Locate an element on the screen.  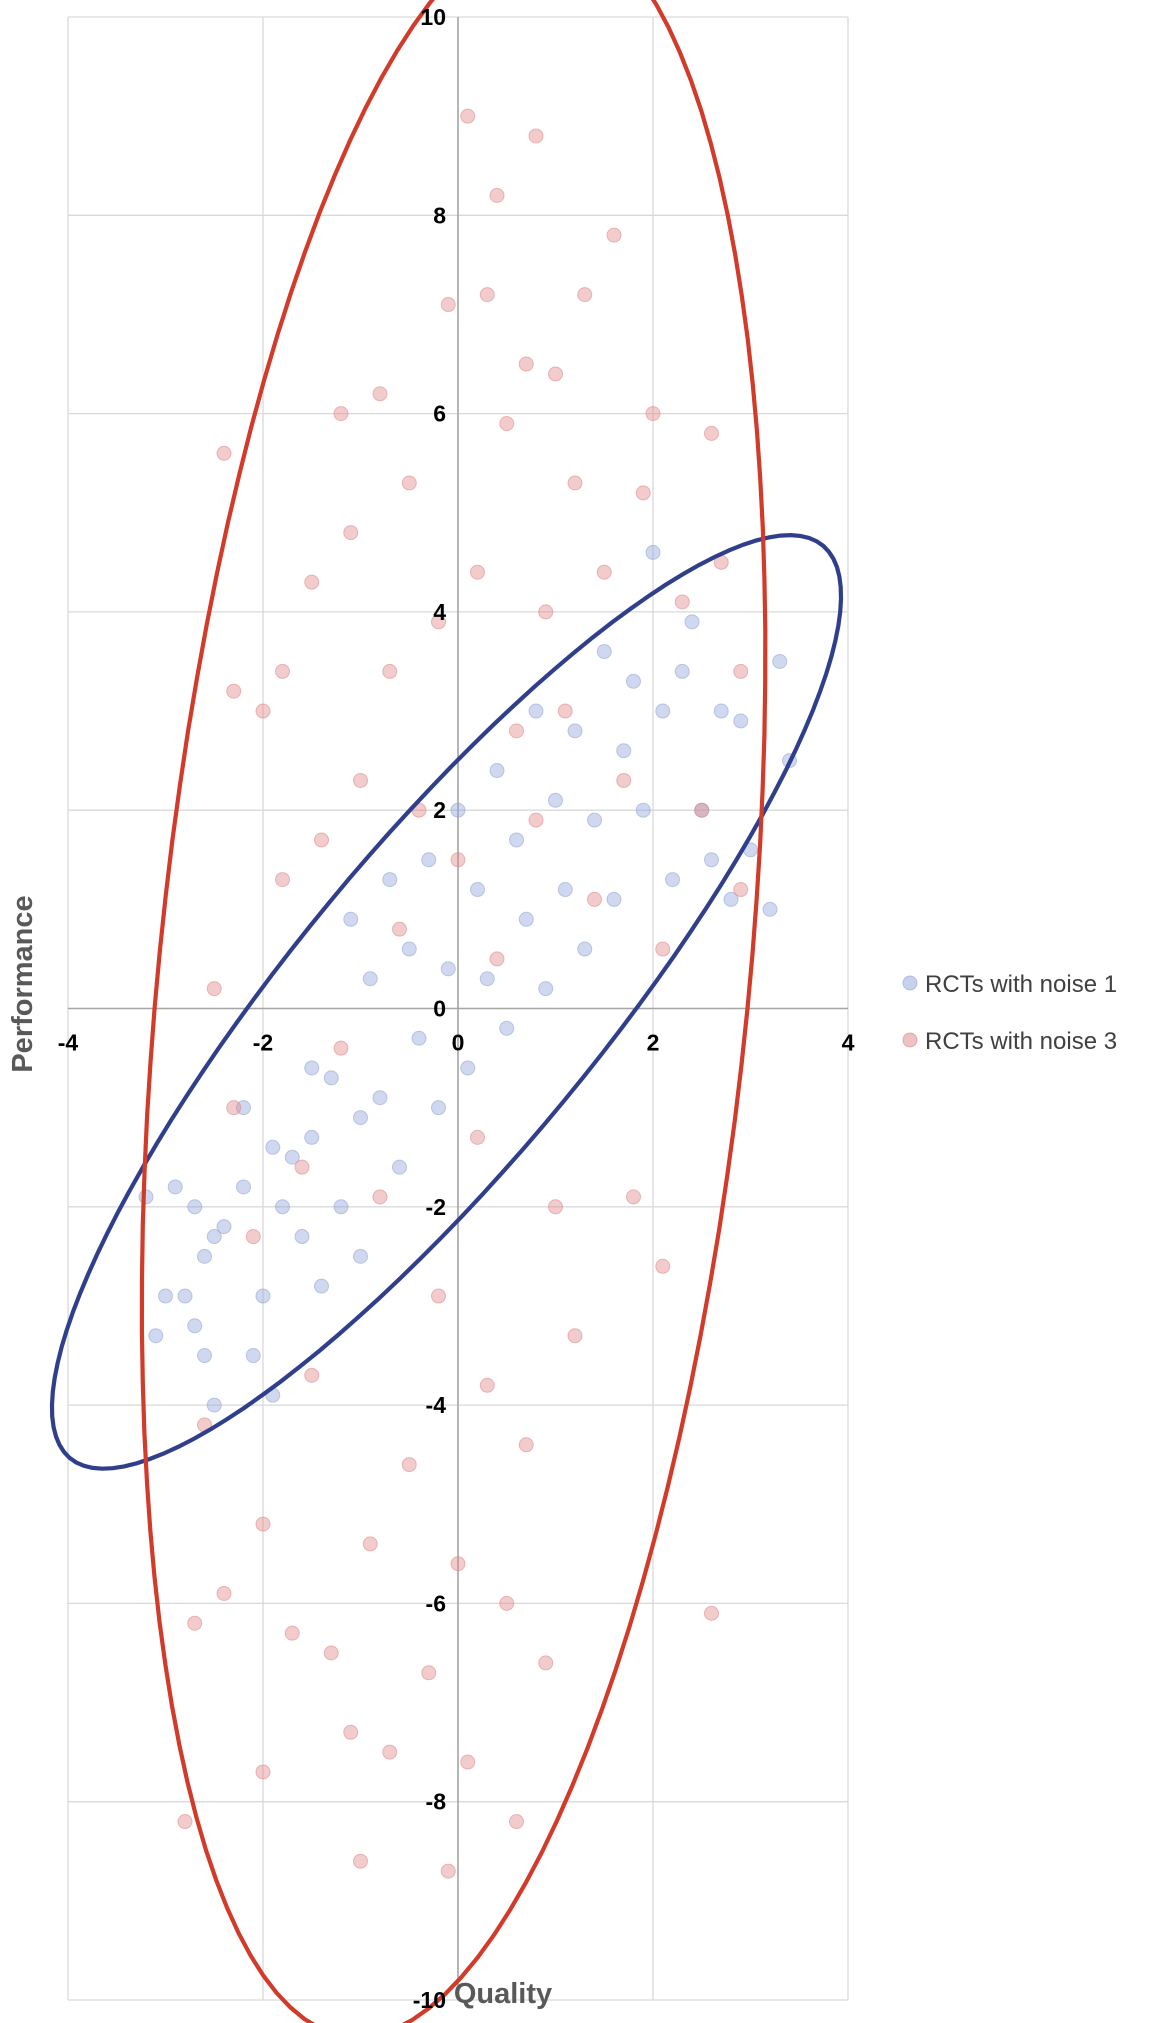
x-tick-label: -2 is located at coordinates (263, 1043).